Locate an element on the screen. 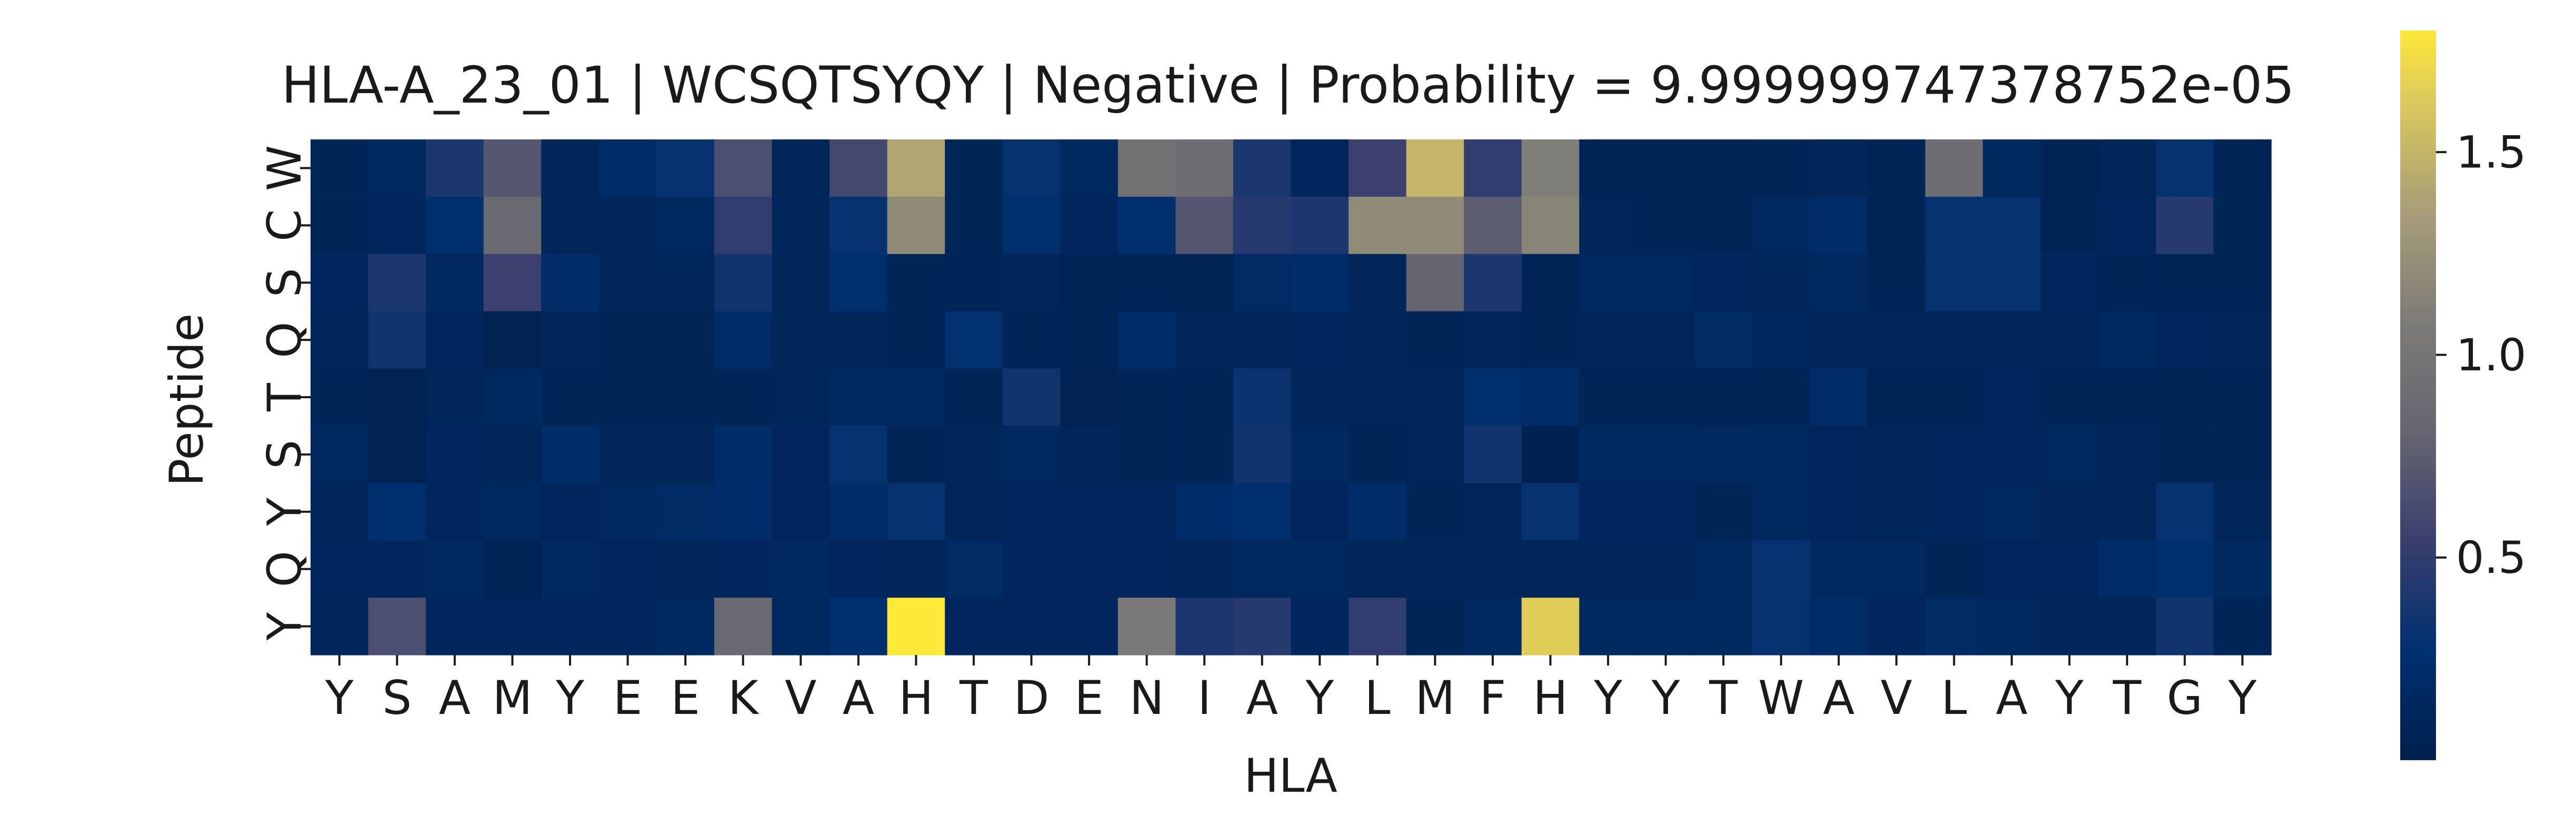 This screenshot has width=2576, height=837. y-tick-label: T is located at coordinates (285, 397).